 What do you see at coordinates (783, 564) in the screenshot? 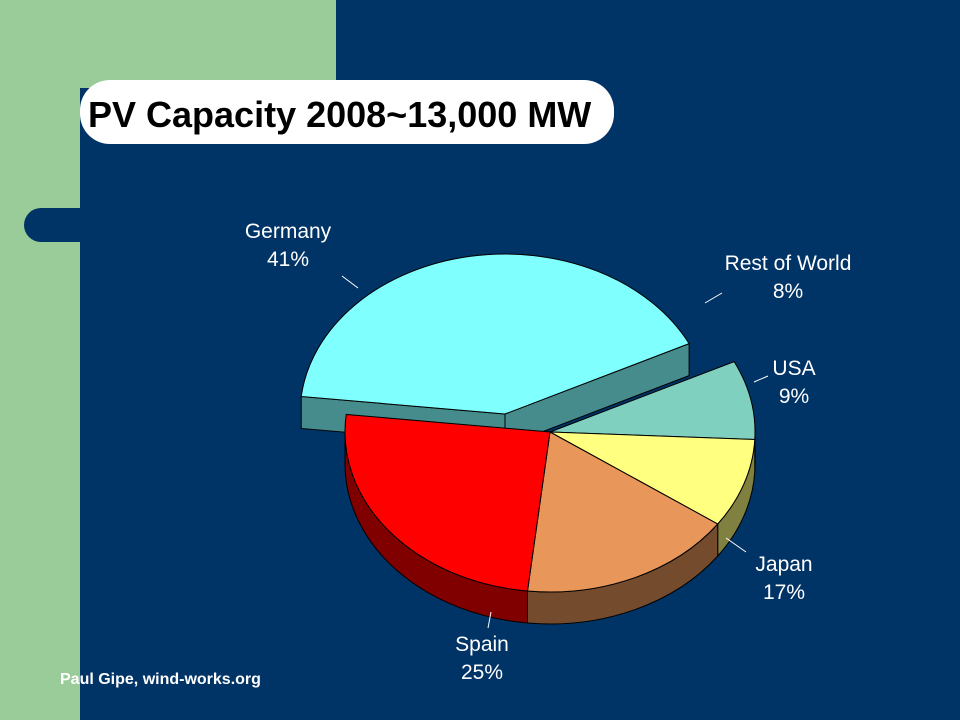
I see `slice-label-japan: Japan` at bounding box center [783, 564].